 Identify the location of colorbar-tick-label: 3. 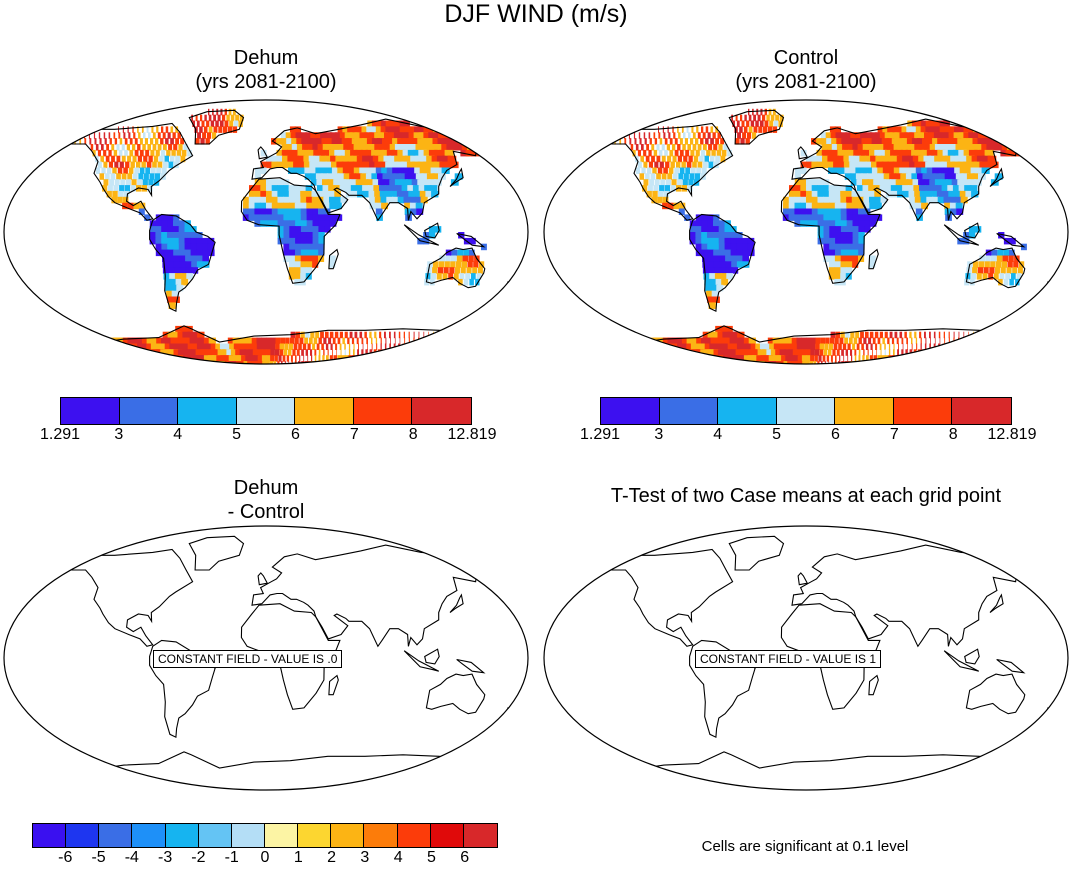
(365, 857).